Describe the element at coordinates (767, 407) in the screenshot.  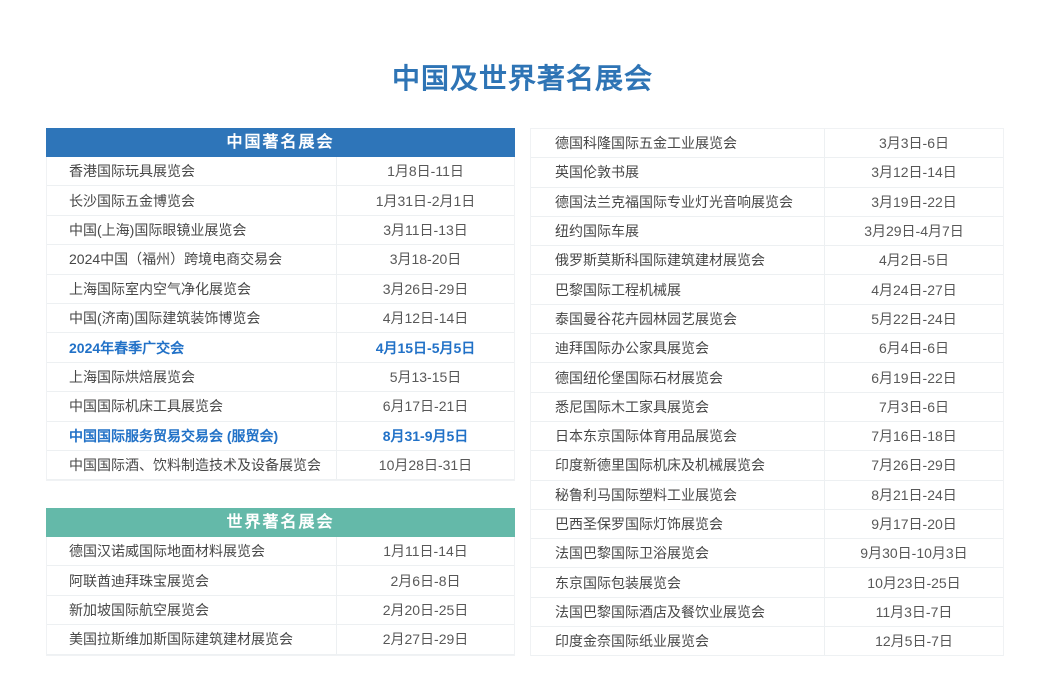
I see `table-row: 悉尼国际木工家具展览会 7月3日-6日` at that location.